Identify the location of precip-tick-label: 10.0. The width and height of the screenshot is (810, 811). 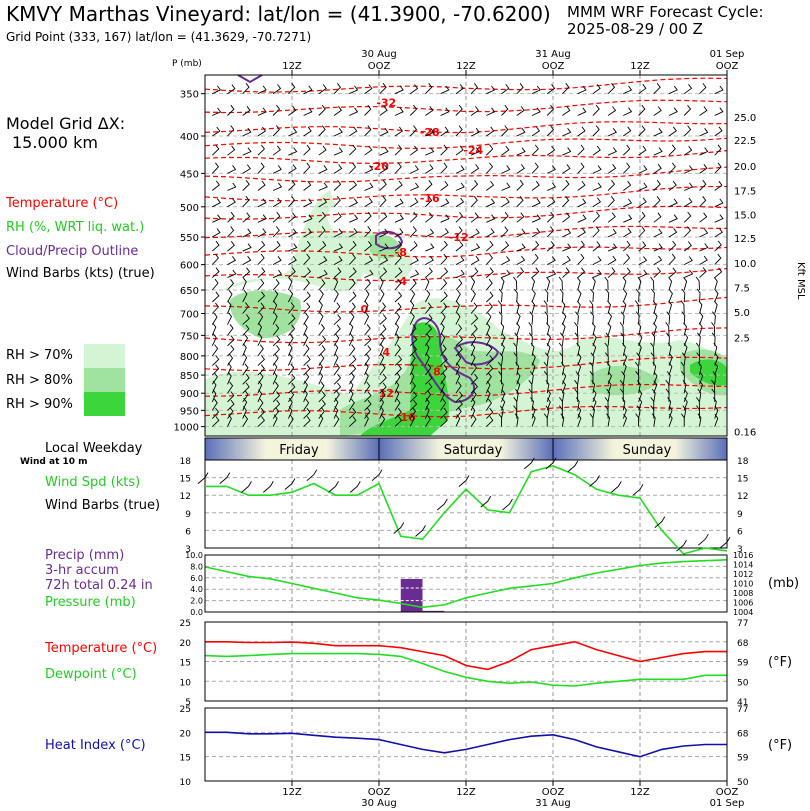
(194, 555).